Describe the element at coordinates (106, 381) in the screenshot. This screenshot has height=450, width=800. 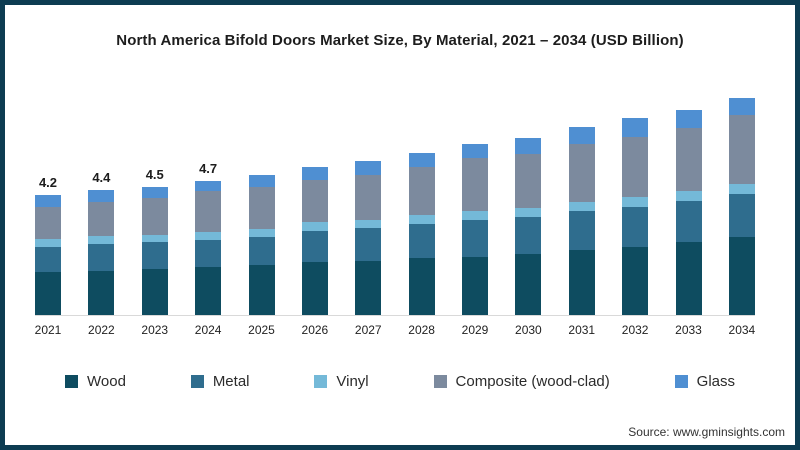
I see `legend-label: Wood` at that location.